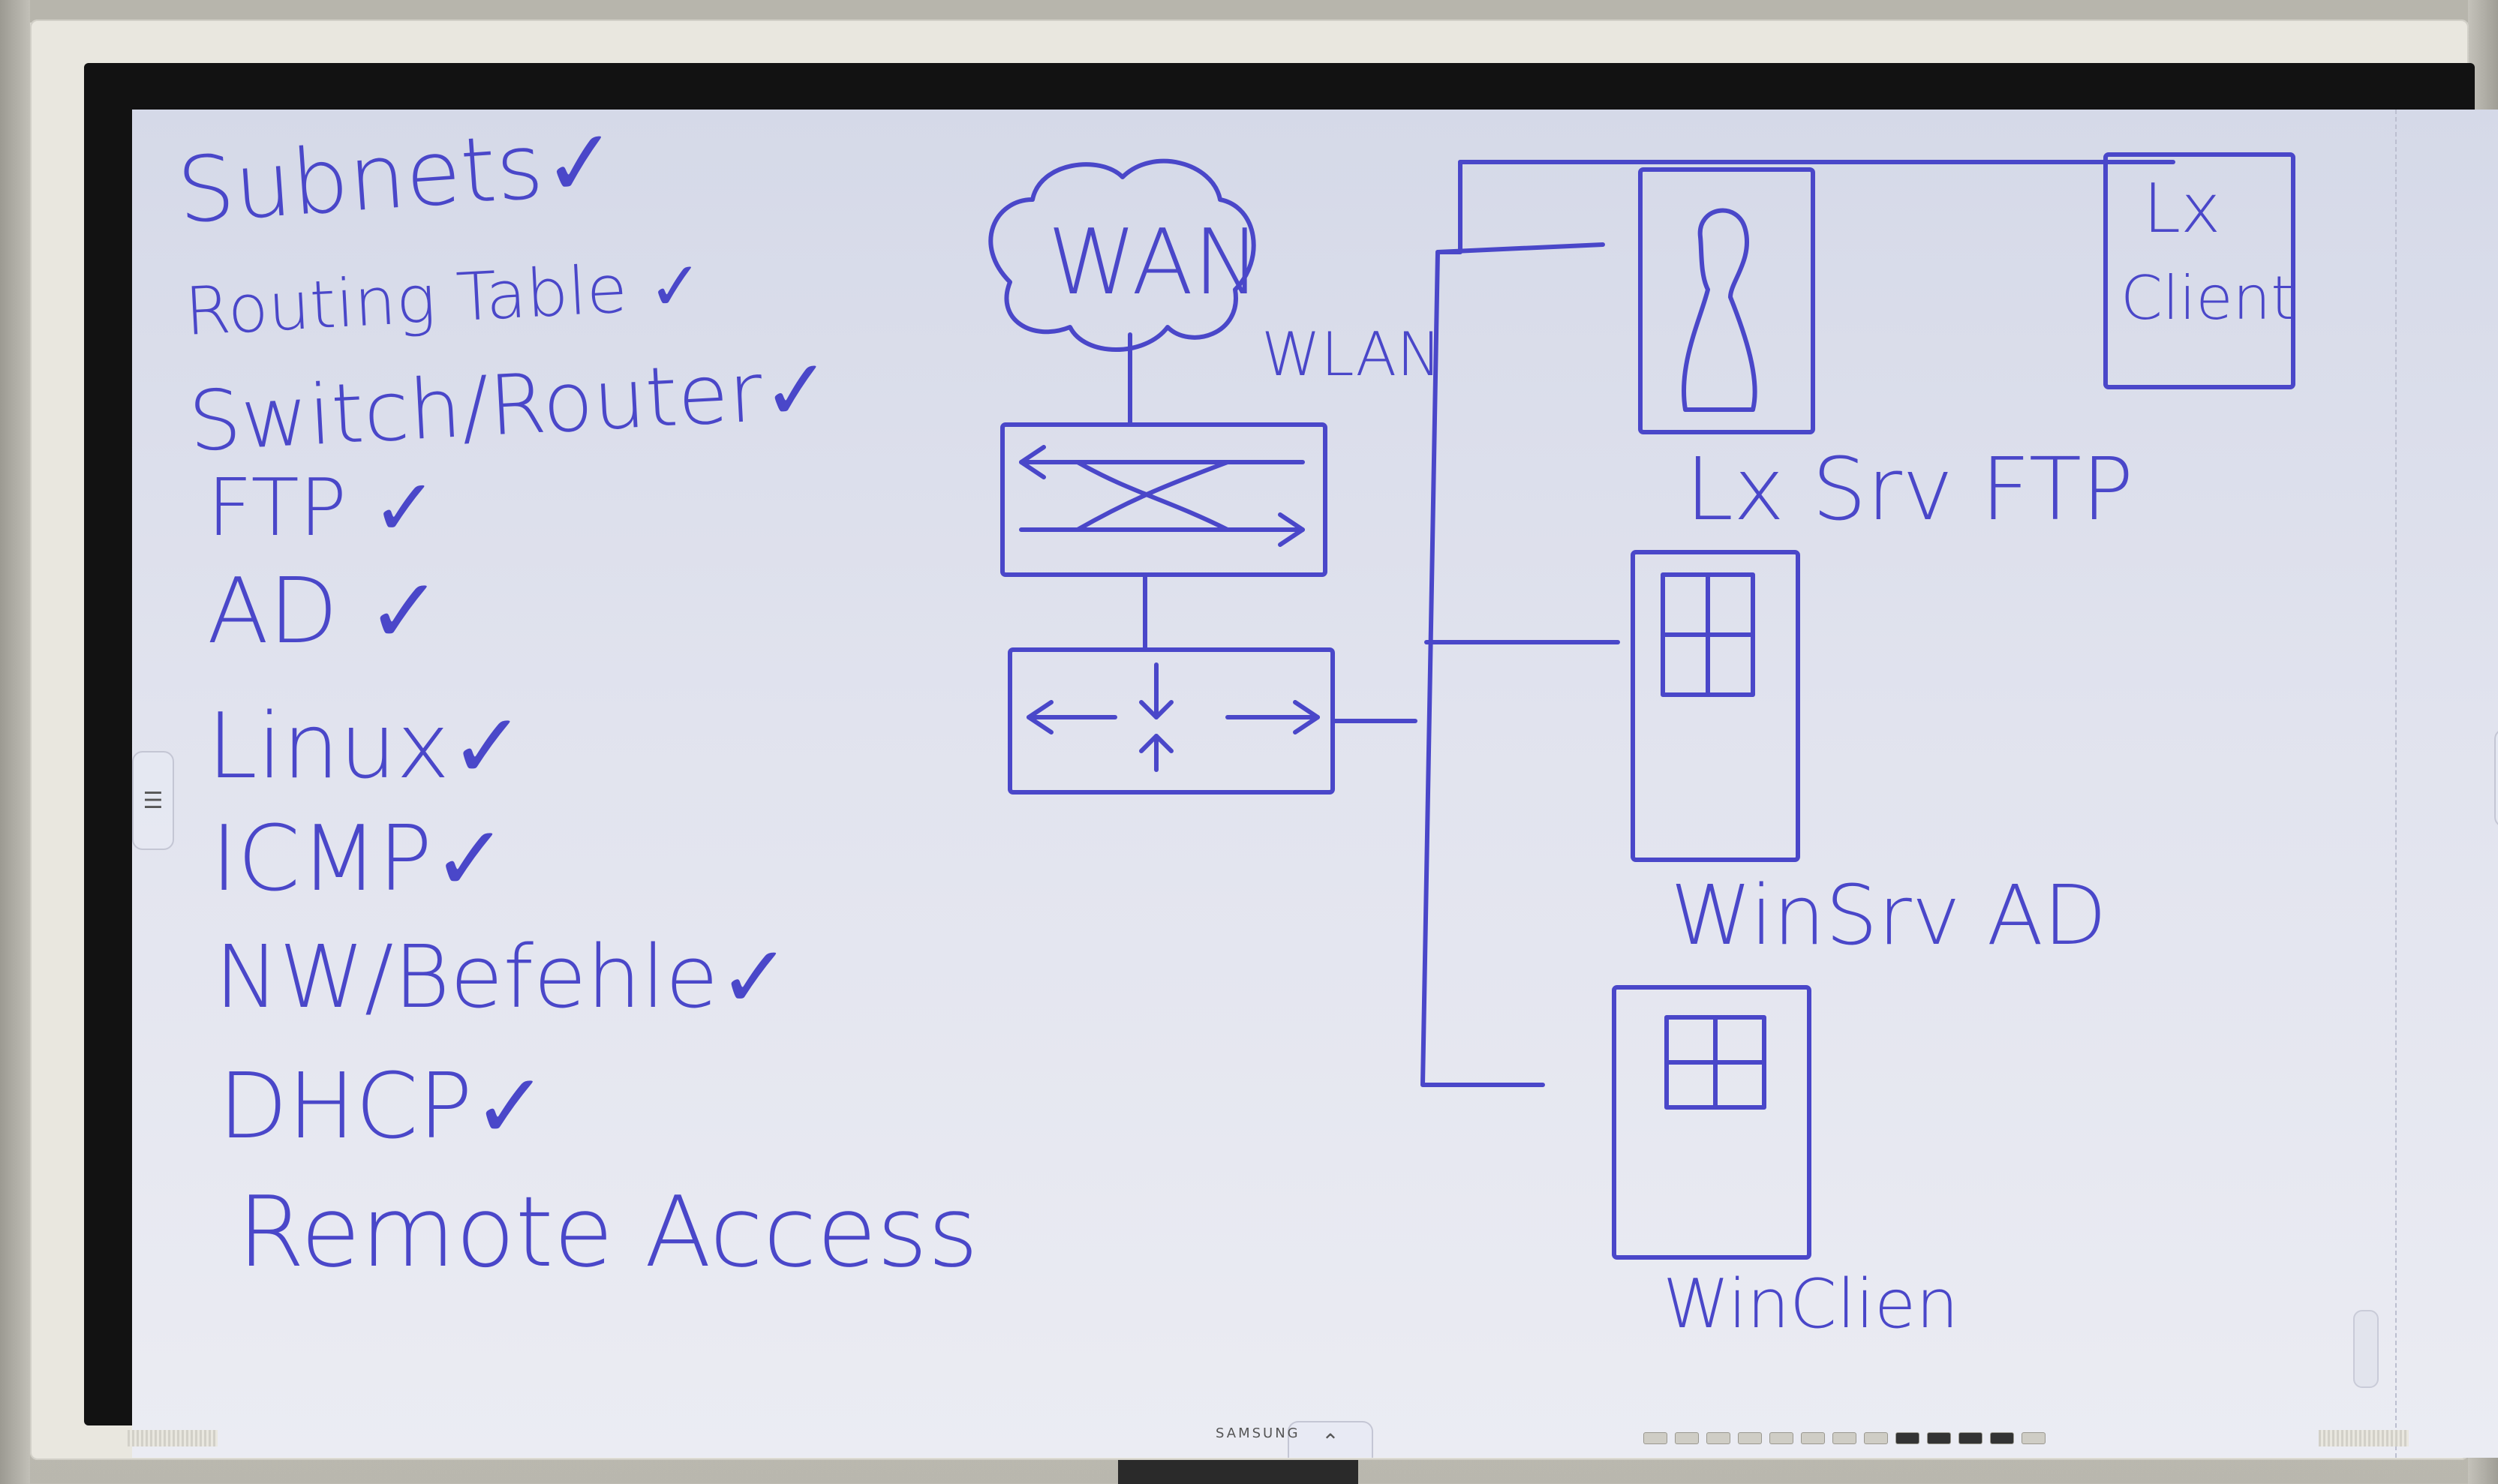  I want to click on checklist-item-ftp: FTP ✓, so click(322, 508).